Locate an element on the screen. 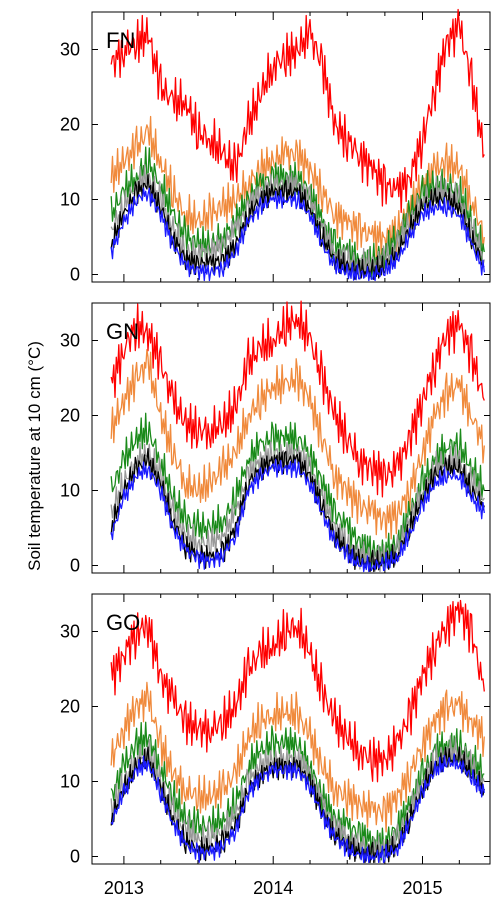  x-tick-label: 2014 is located at coordinates (273, 888).